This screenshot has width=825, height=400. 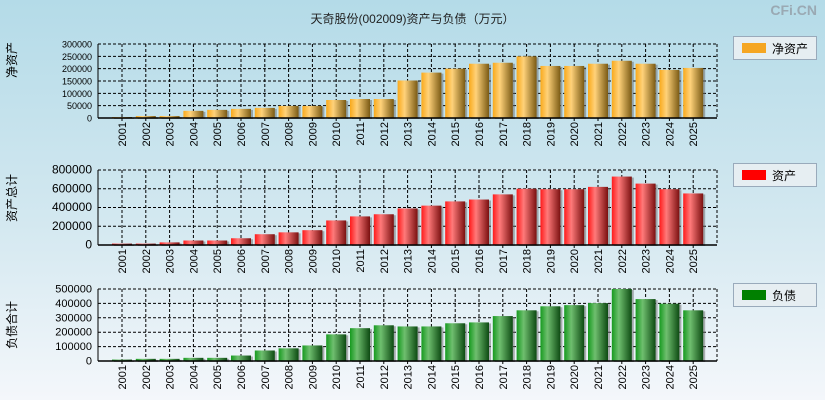 I want to click on y-tick-label: 0, so click(x=88, y=245).